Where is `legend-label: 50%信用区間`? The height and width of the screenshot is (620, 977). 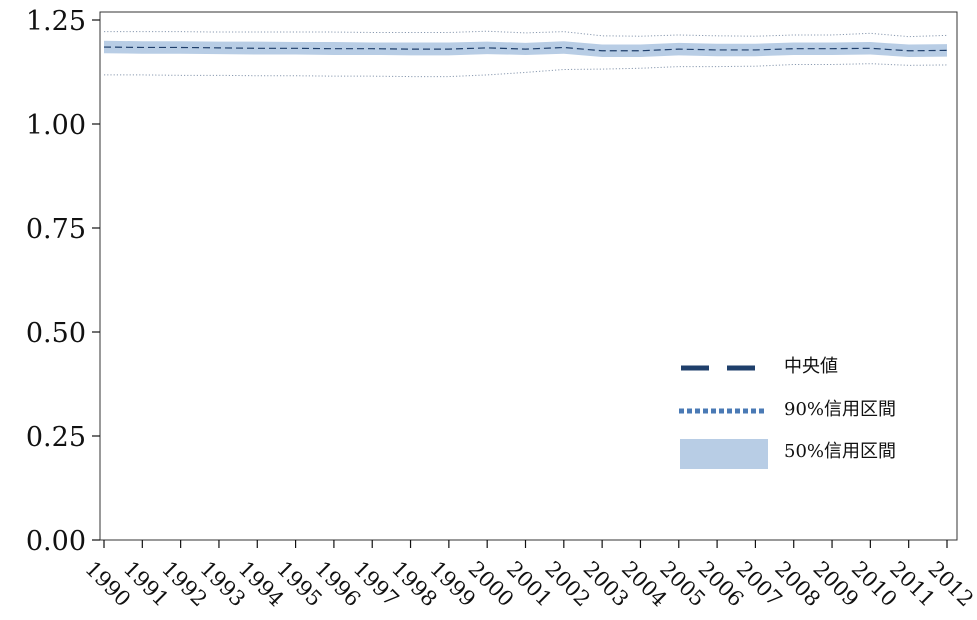
legend-label: 50%信用区間 is located at coordinates (840, 451).